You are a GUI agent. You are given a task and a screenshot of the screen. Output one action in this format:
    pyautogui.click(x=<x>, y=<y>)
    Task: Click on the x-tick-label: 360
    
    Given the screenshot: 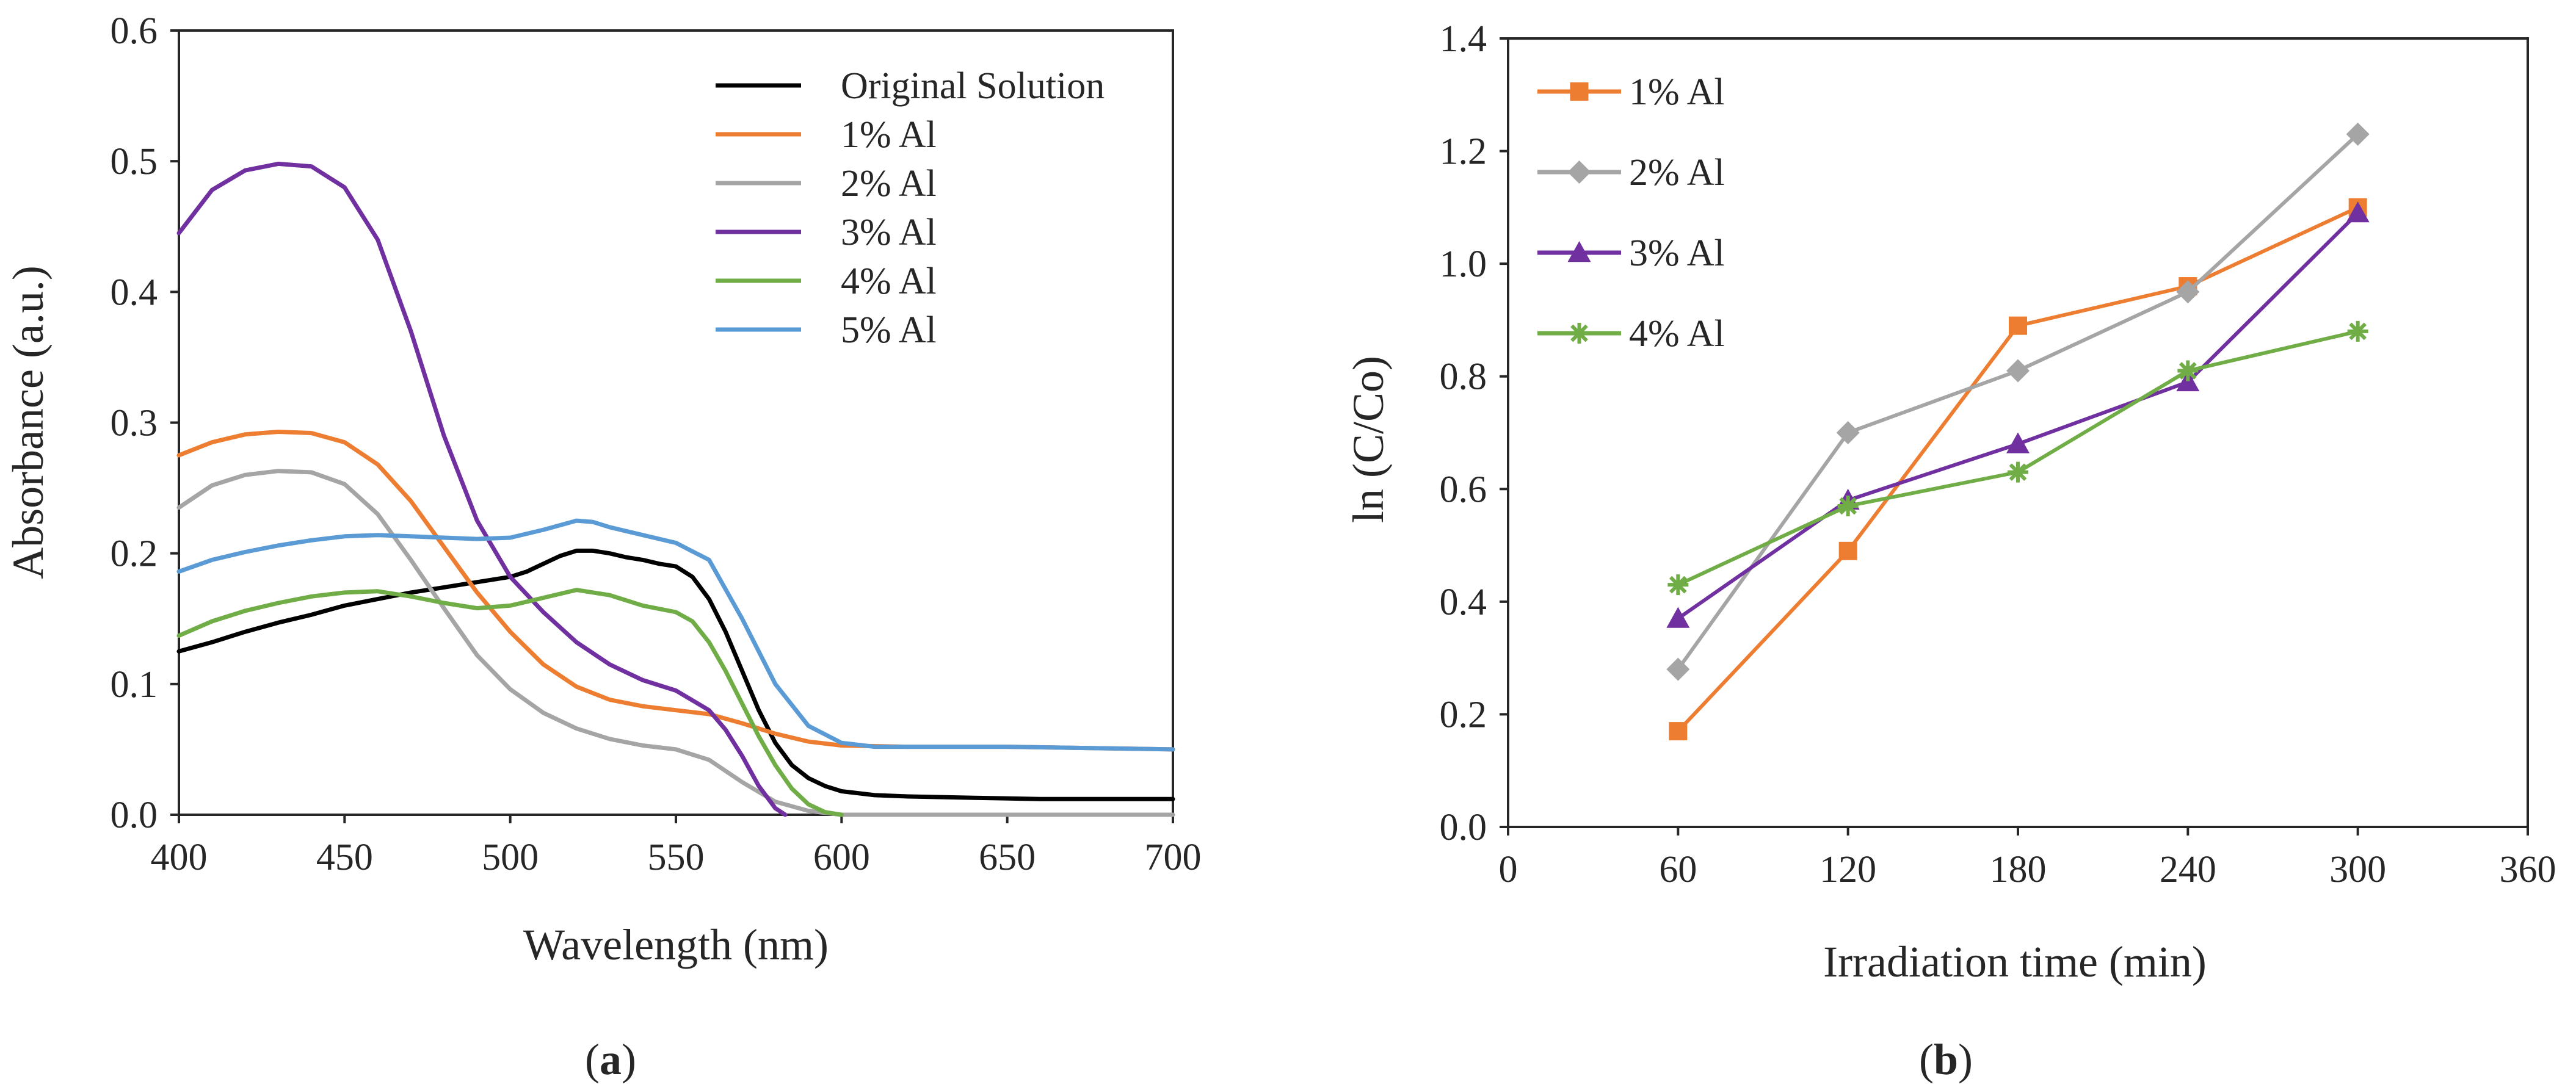 What is the action you would take?
    pyautogui.click(x=2528, y=870)
    